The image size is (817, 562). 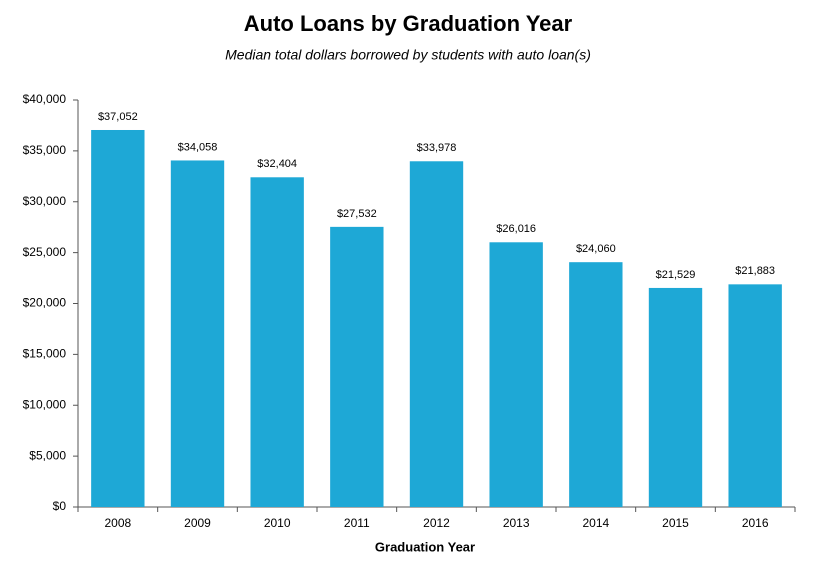 What do you see at coordinates (596, 249) in the screenshot?
I see `value-label: $24,060` at bounding box center [596, 249].